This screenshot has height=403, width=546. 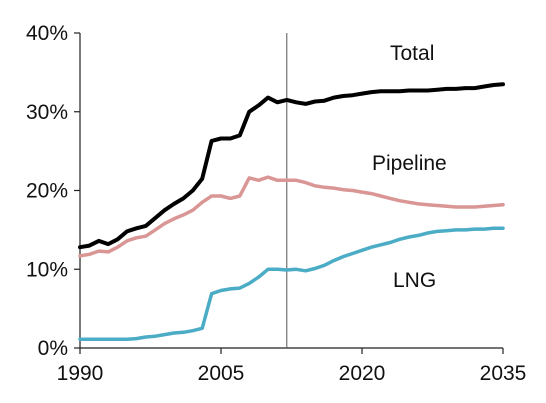 I want to click on y-tick-label: 0%, so click(x=53, y=348).